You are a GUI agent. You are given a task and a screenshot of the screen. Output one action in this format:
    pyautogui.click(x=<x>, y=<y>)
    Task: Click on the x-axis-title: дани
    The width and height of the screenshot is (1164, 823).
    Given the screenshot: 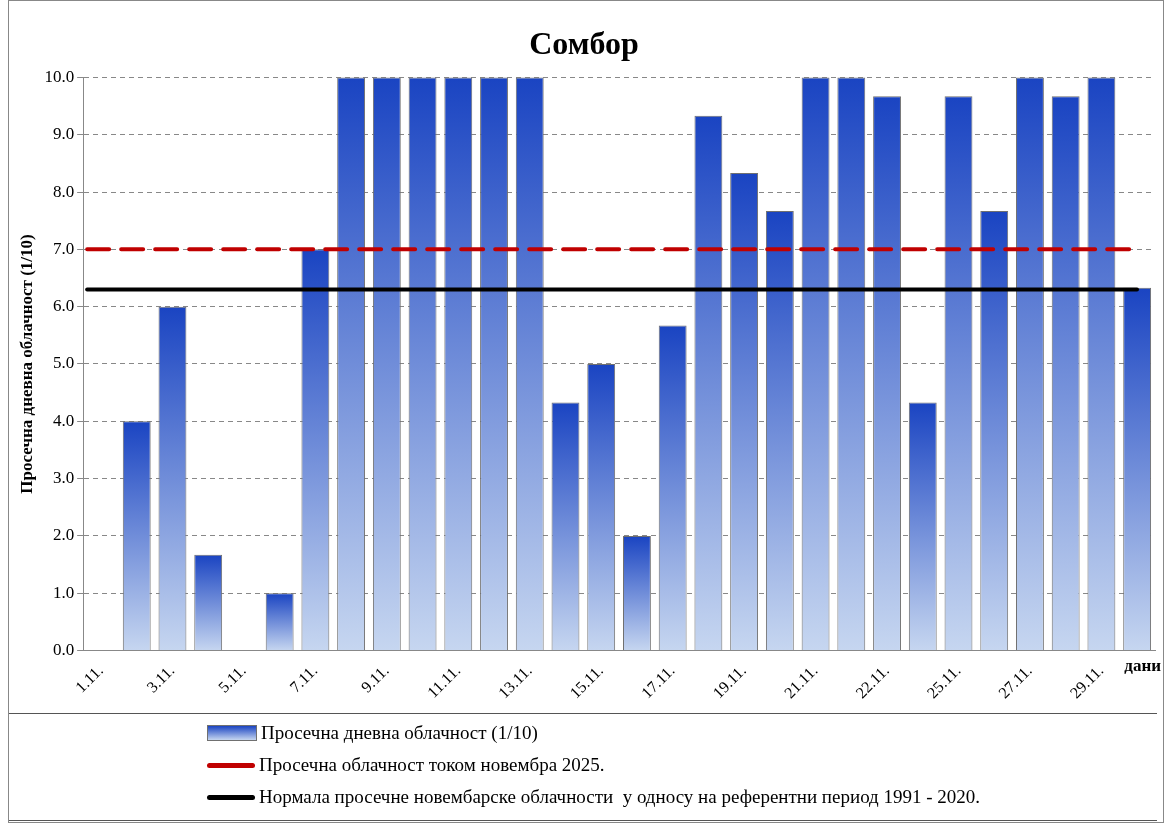 What is the action you would take?
    pyautogui.click(x=1143, y=665)
    